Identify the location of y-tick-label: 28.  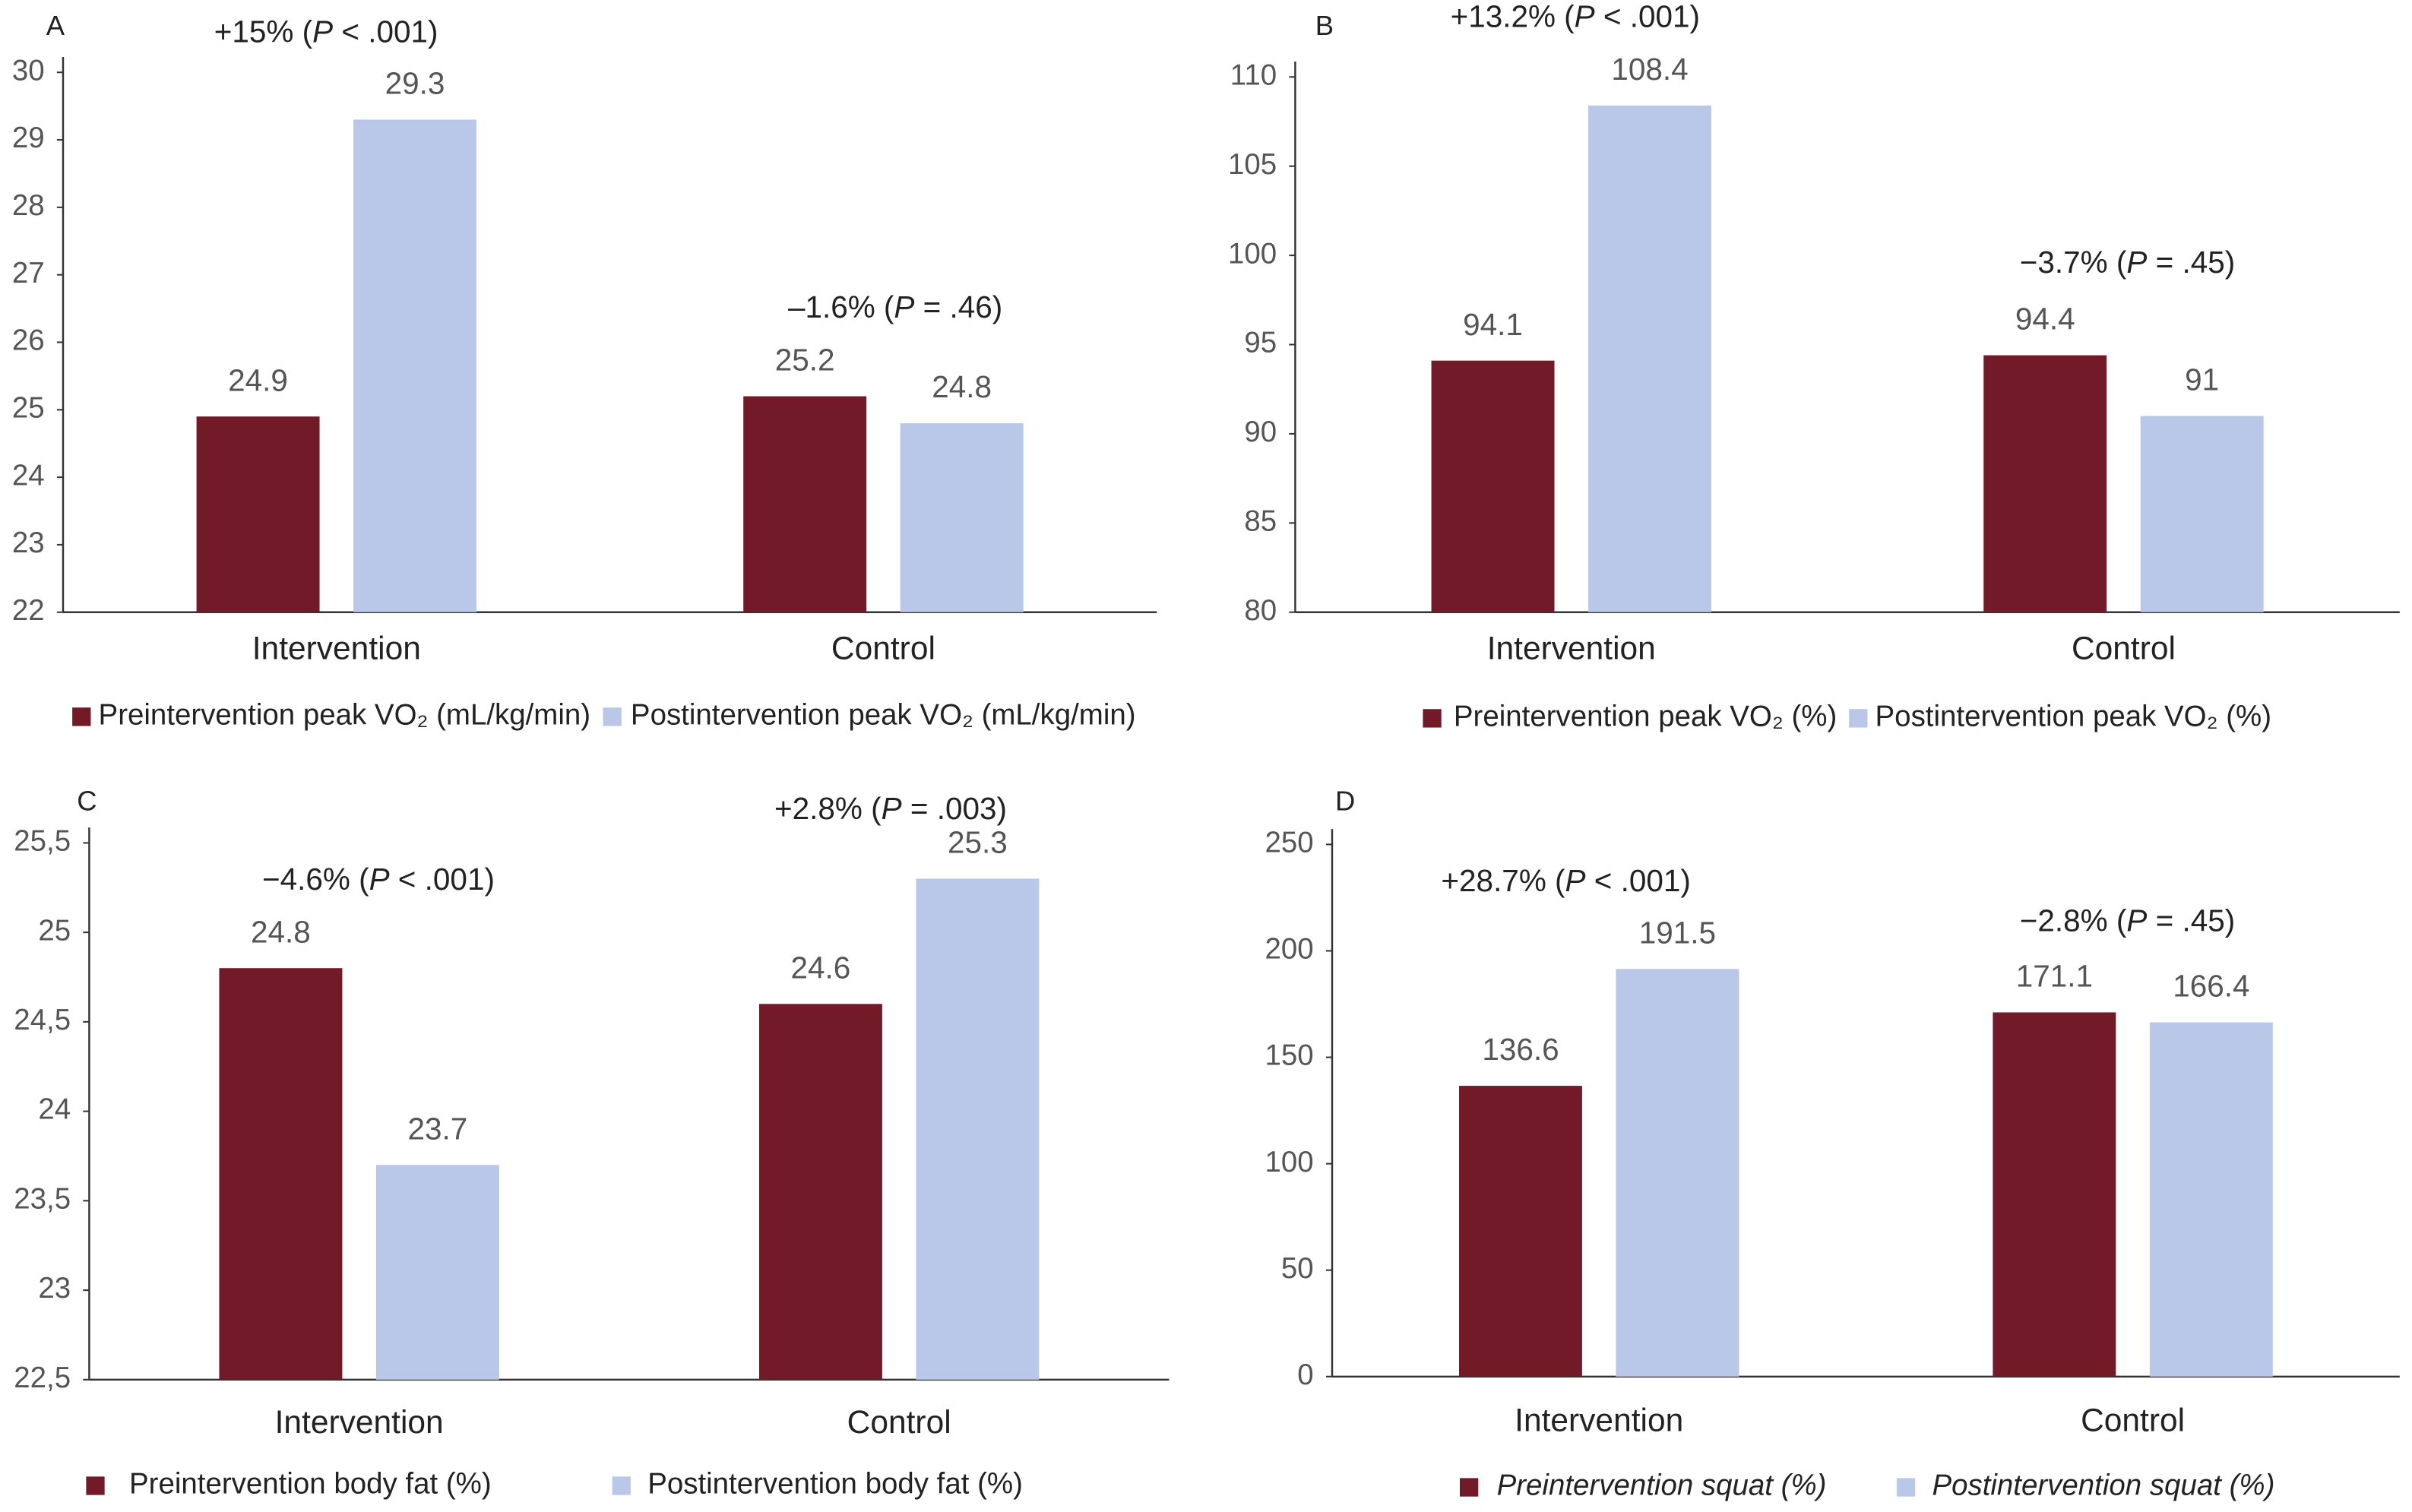
(29, 205).